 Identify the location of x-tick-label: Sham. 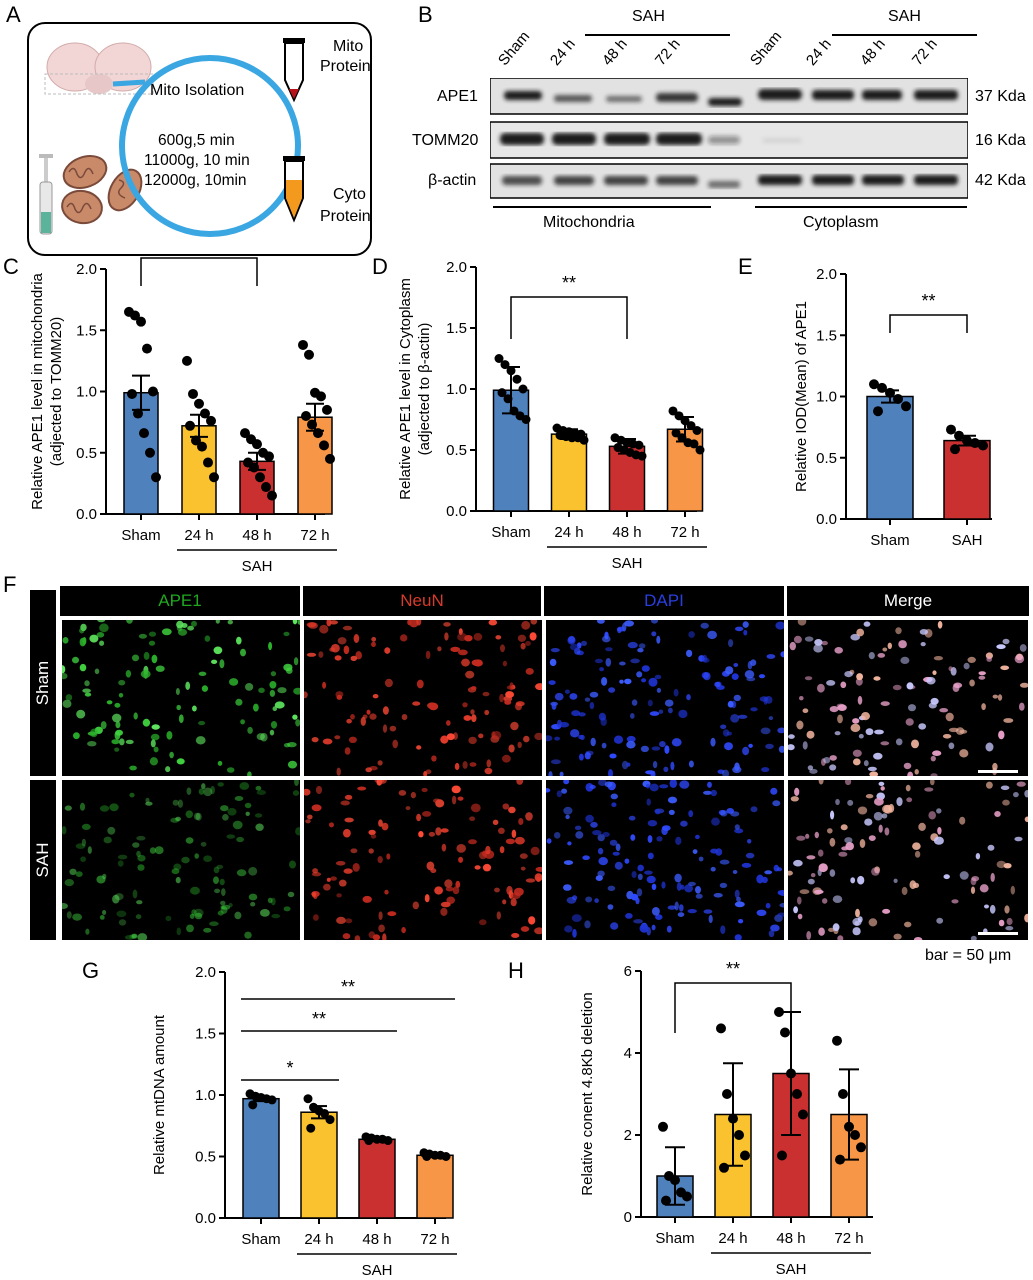
(889, 540).